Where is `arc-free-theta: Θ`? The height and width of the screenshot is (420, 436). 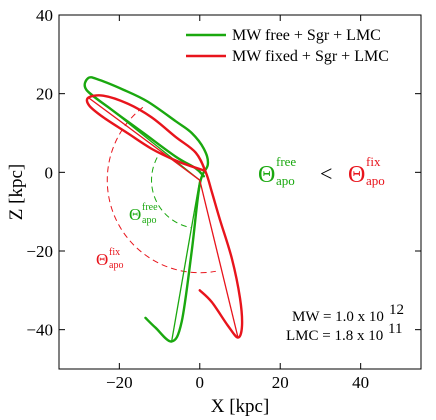 arc-free-theta: Θ is located at coordinates (135, 214).